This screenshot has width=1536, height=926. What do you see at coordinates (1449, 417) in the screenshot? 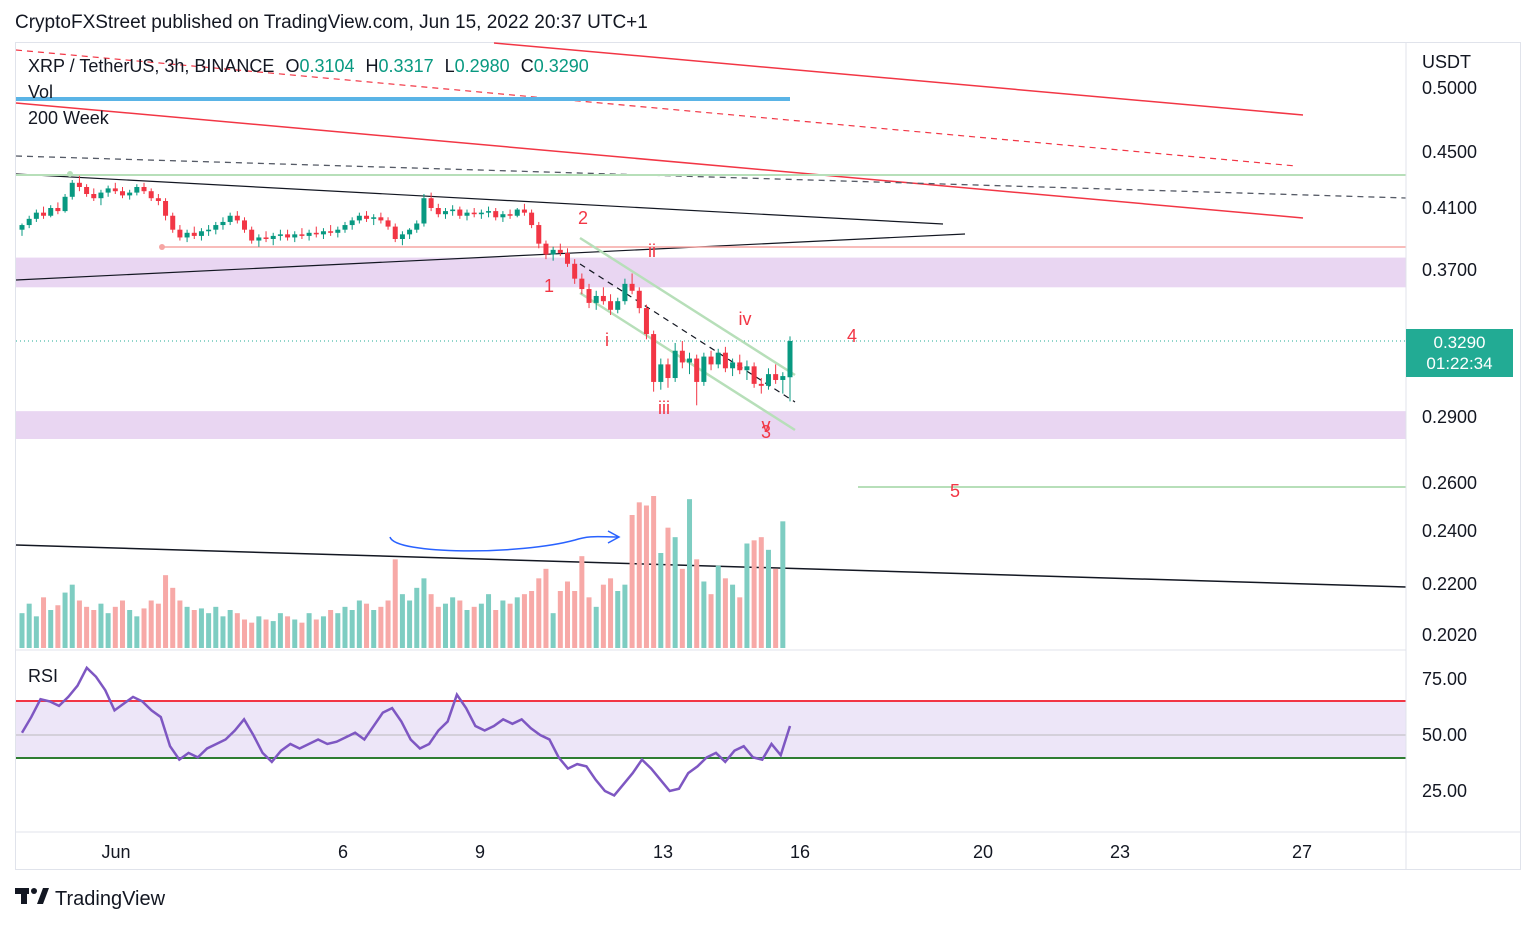
I see `price-tick-label: 0.2900` at bounding box center [1449, 417].